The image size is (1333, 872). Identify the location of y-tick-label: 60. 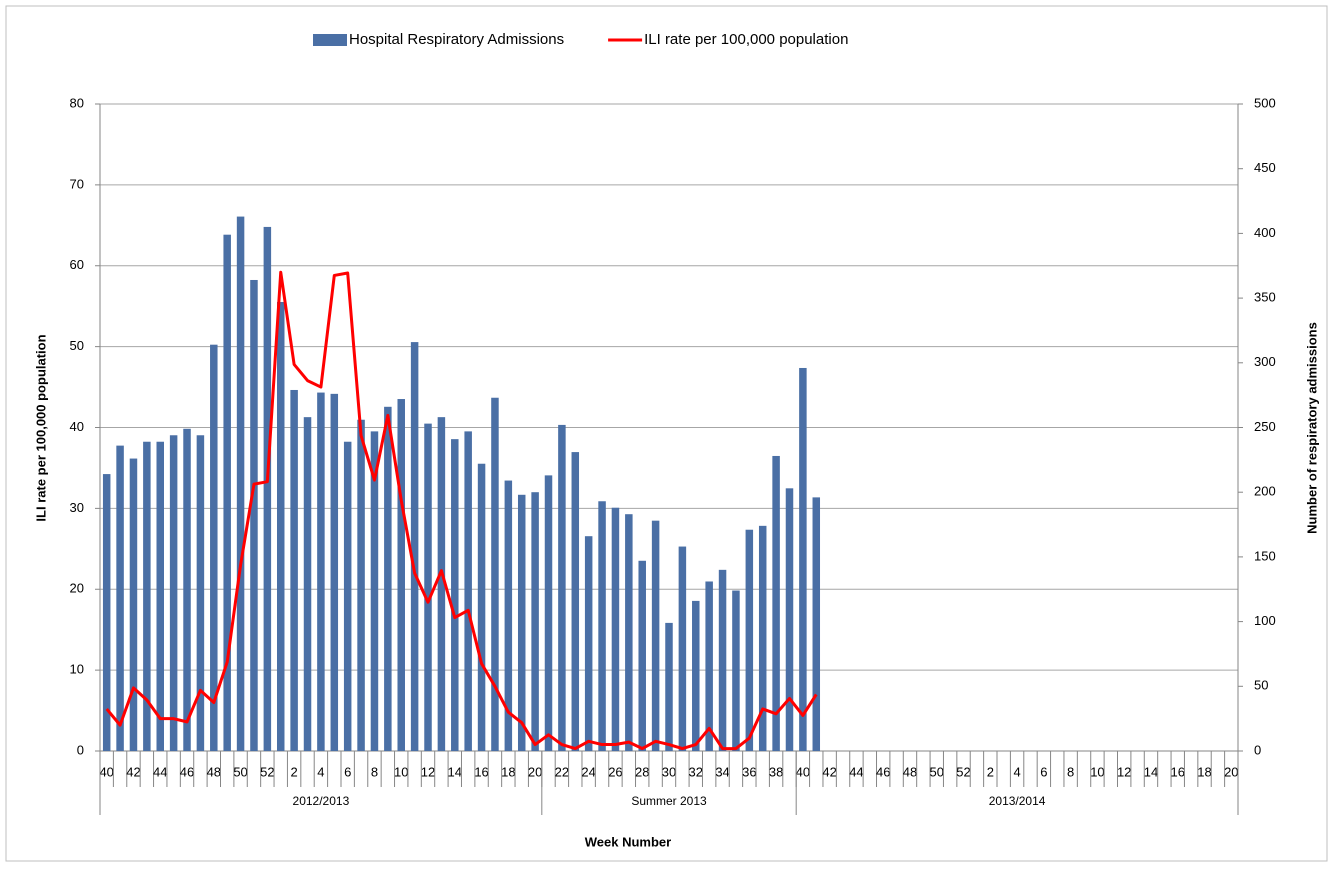
(77, 264).